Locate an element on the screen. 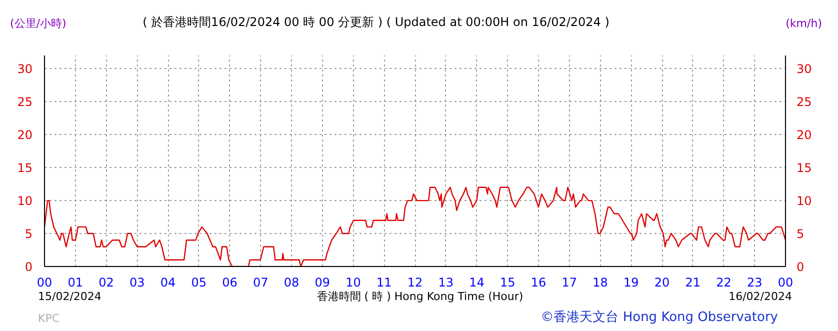 Image resolution: width=838 pixels, height=331 pixels. chart-title: ( 於香港時間16/02/2024 00 時 00 分更新 ) ( Updated at 00:00H on 16/02/2024 ) is located at coordinates (376, 22).